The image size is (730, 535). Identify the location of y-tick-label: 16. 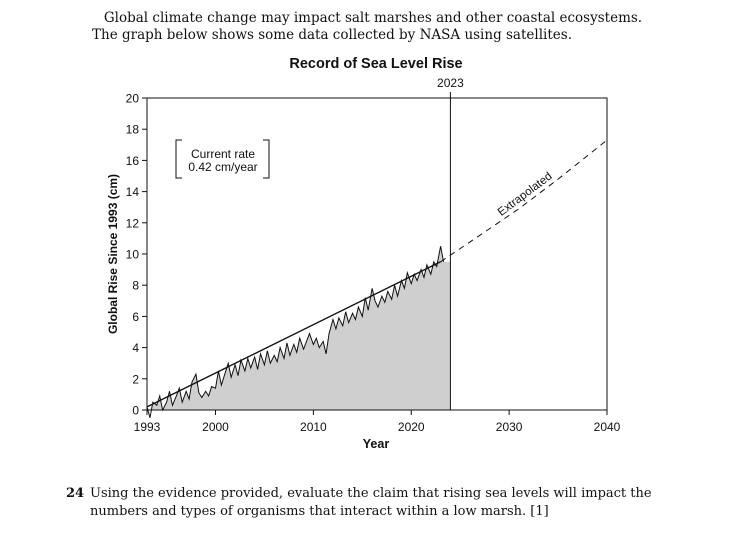
(133, 161).